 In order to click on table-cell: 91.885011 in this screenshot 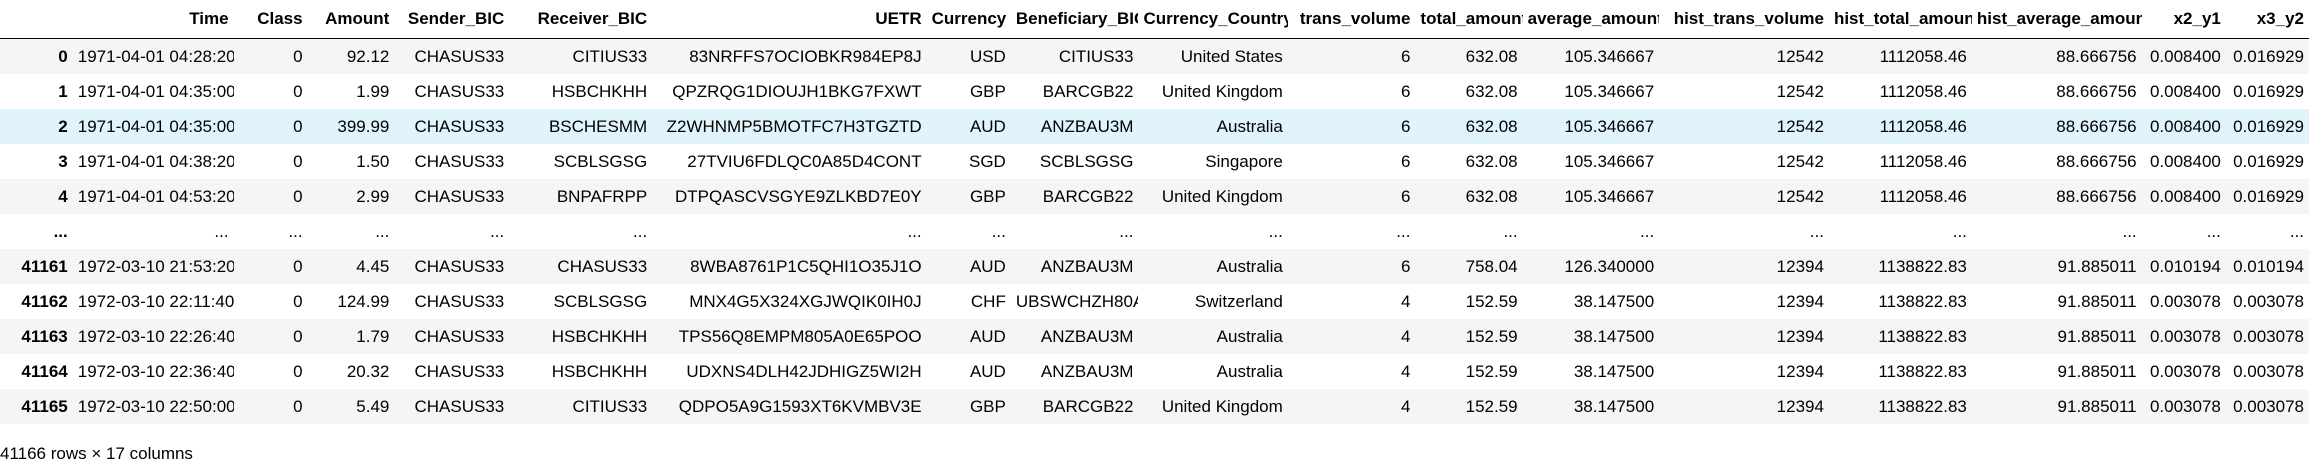, I will do `click(2097, 371)`.